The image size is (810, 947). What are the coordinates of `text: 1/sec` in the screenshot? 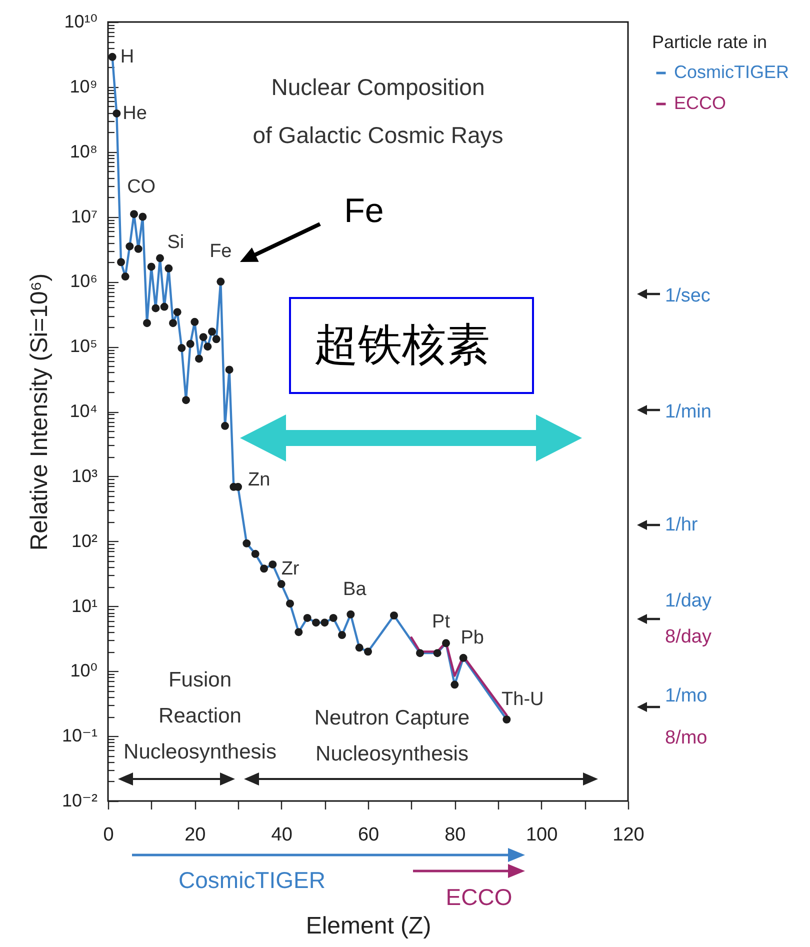 It's located at (687, 296).